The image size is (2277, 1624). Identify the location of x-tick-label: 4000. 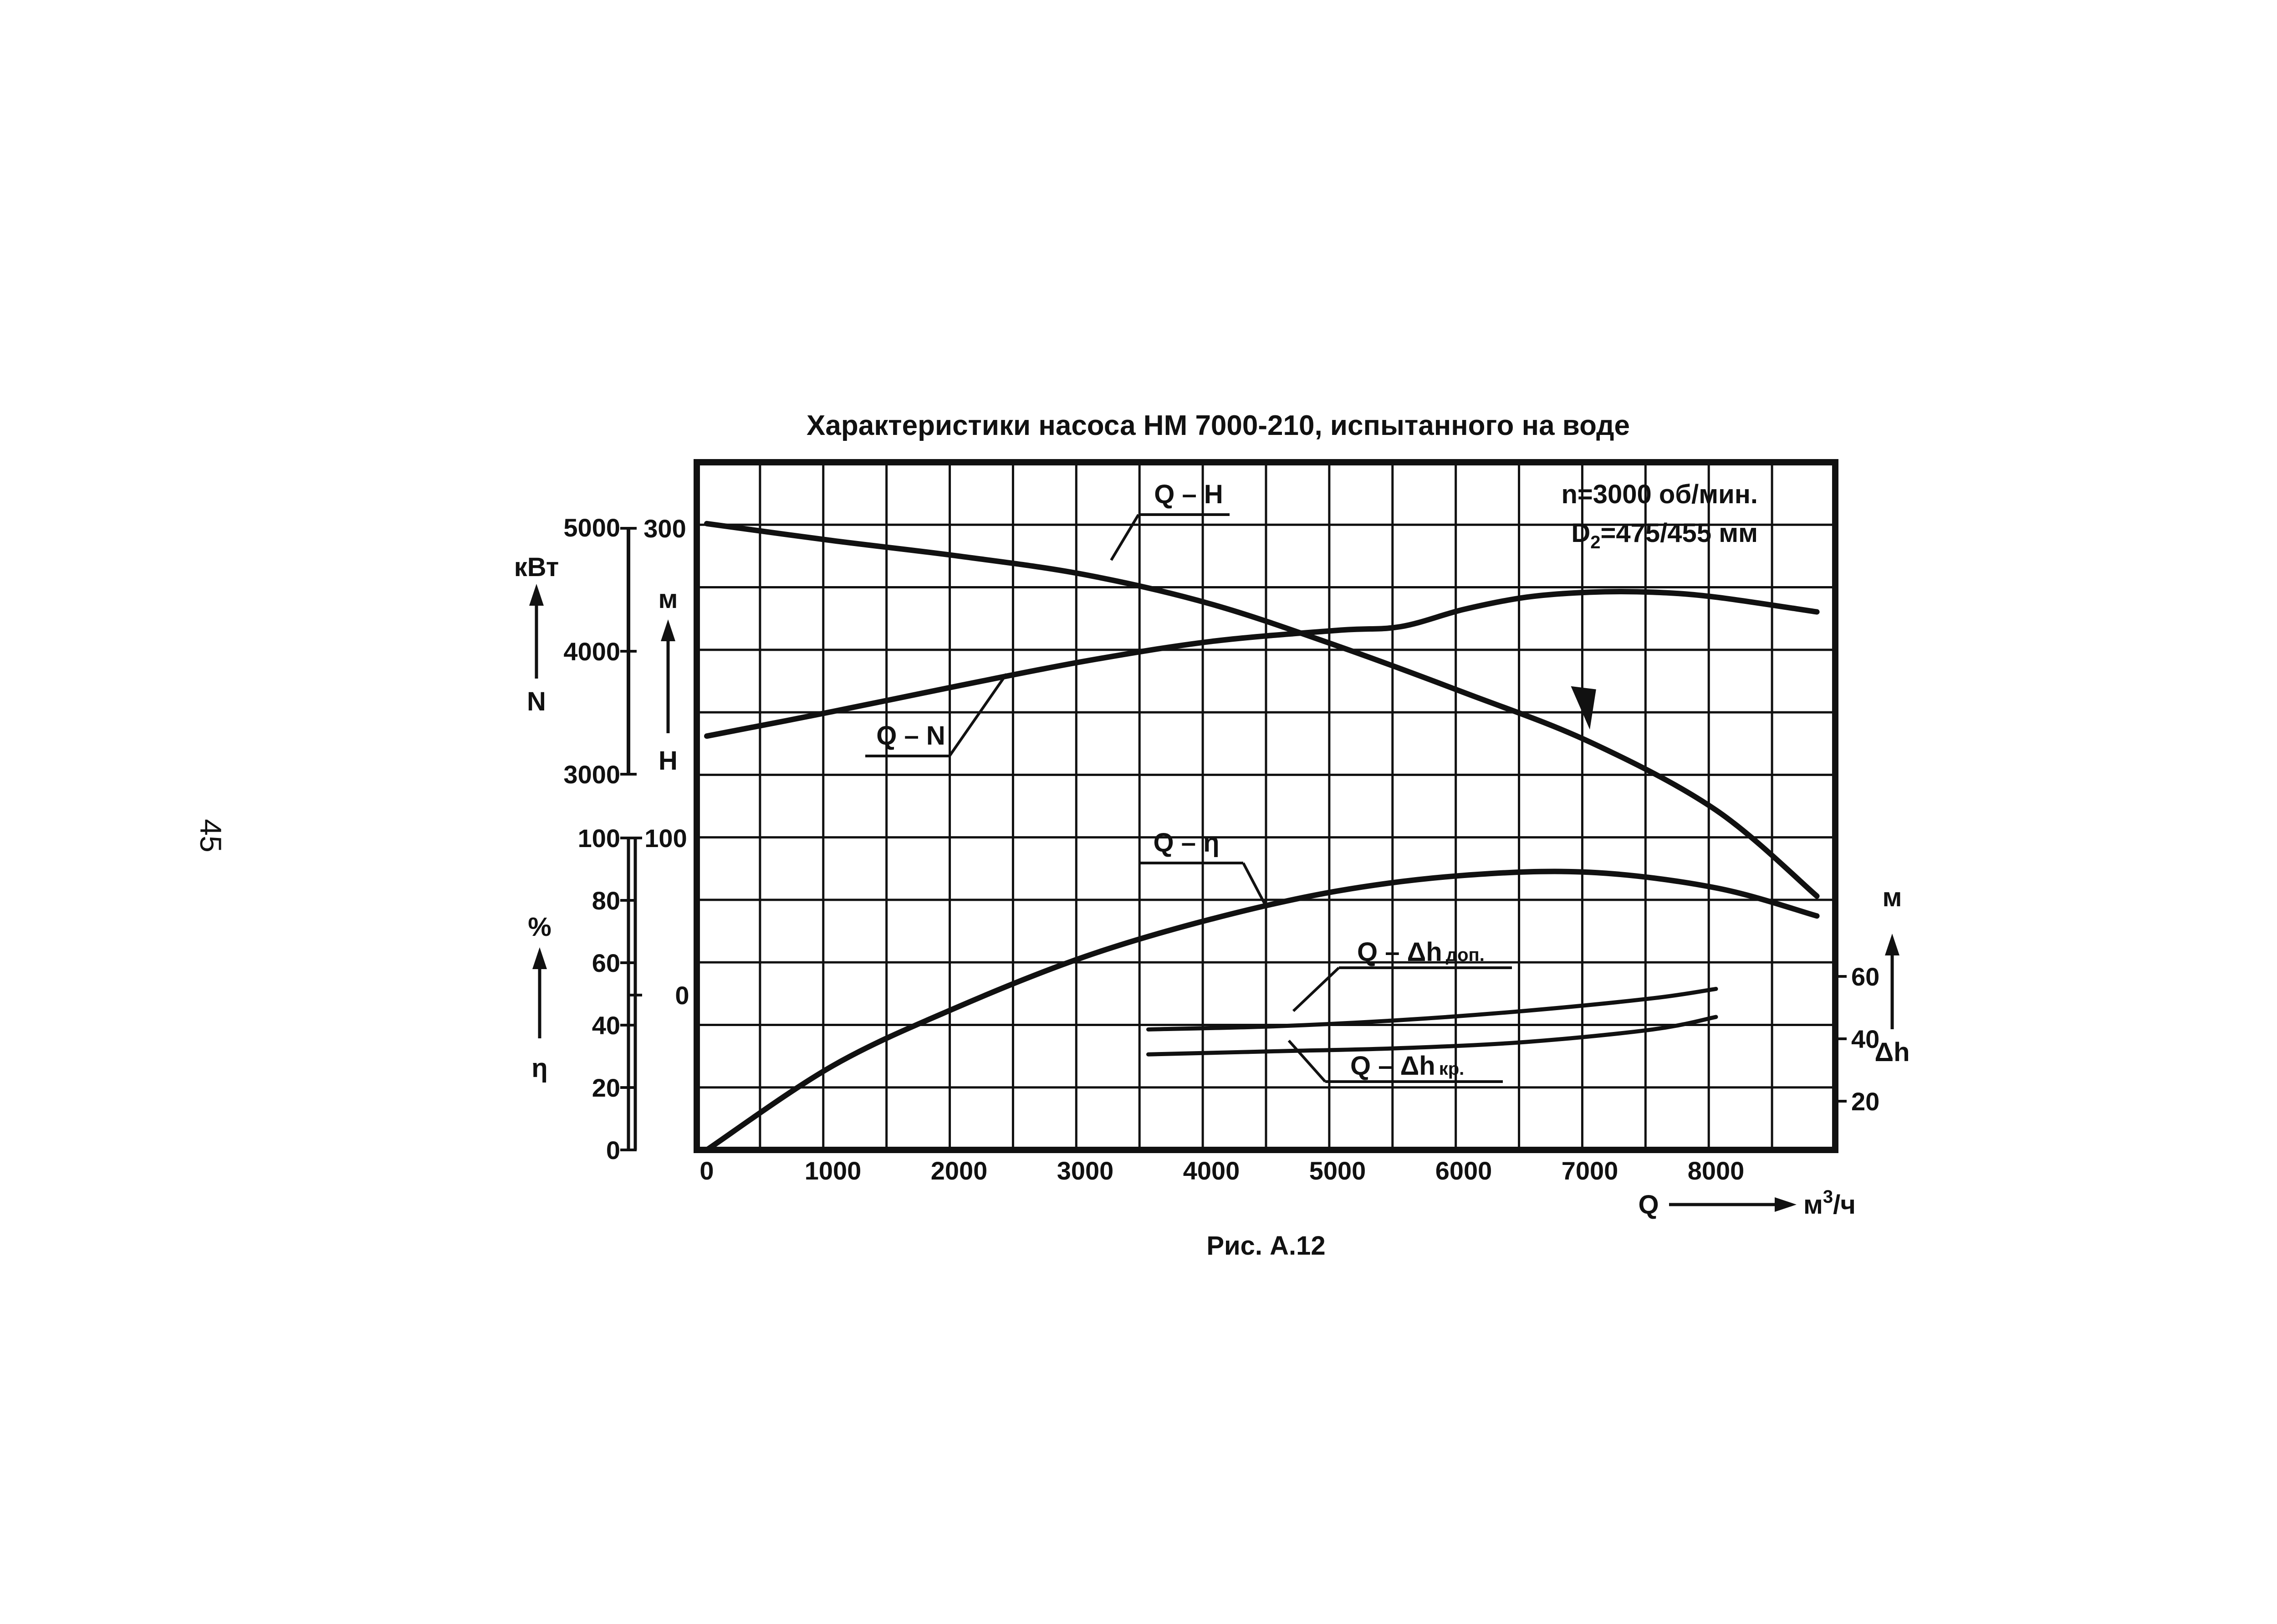
(1211, 1170).